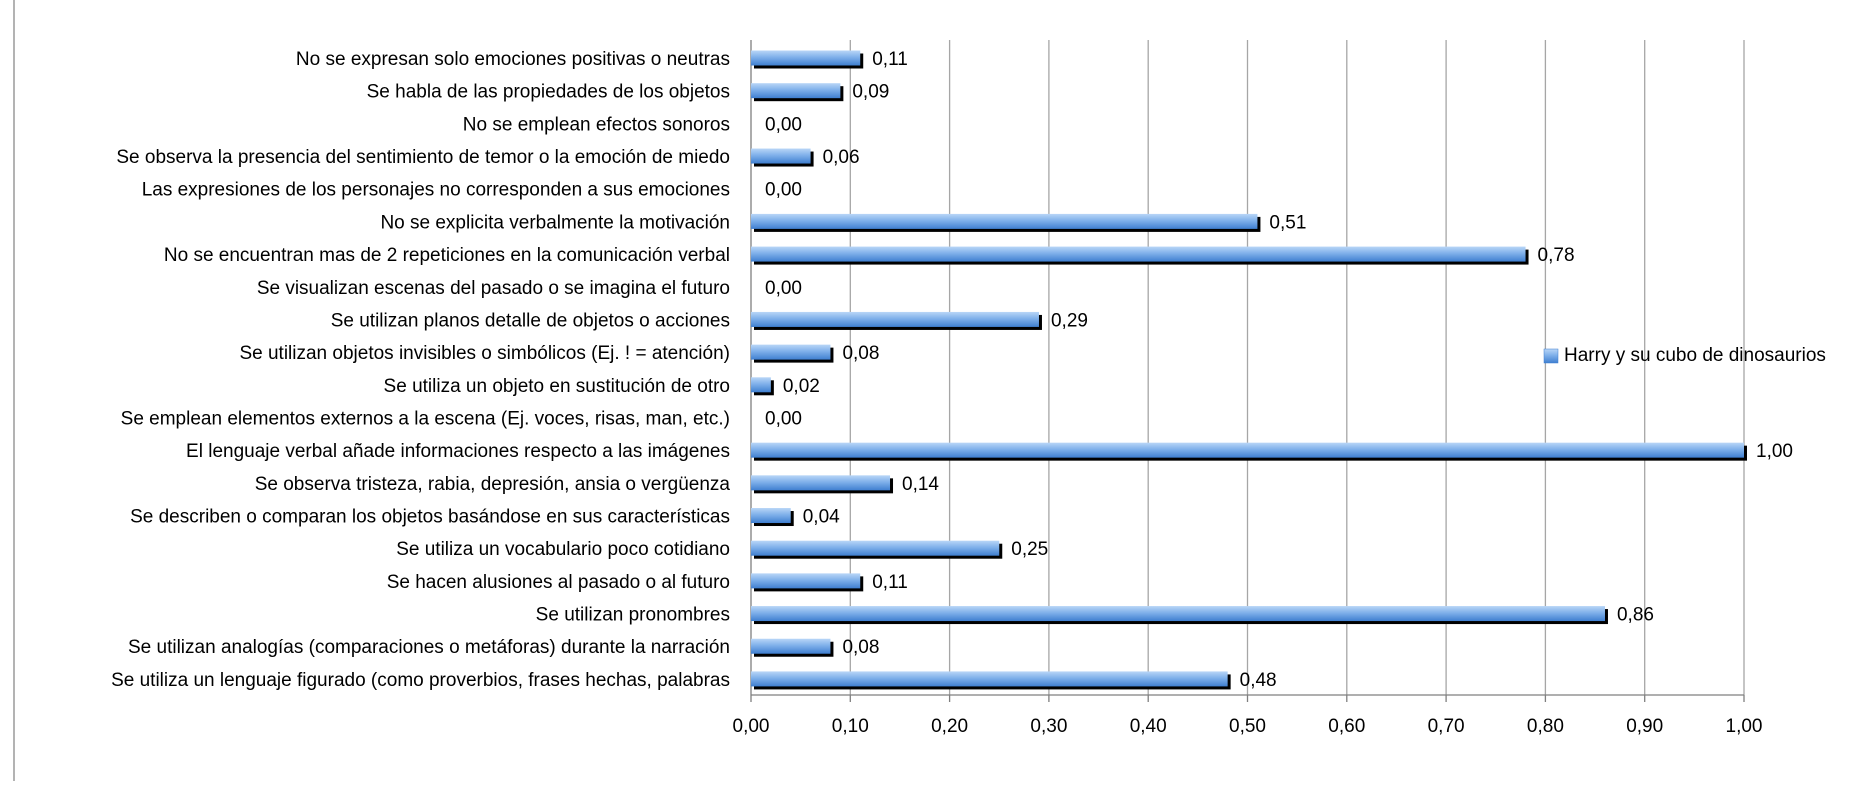 The height and width of the screenshot is (786, 1863). What do you see at coordinates (801, 386) in the screenshot?
I see `value-label: 0,02` at bounding box center [801, 386].